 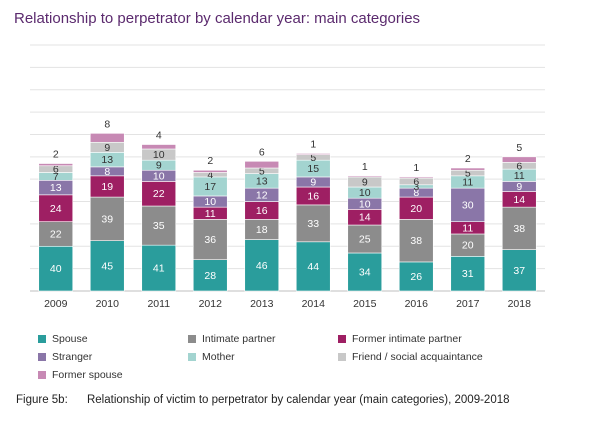 What do you see at coordinates (107, 187) in the screenshot?
I see `data-label: 19` at bounding box center [107, 187].